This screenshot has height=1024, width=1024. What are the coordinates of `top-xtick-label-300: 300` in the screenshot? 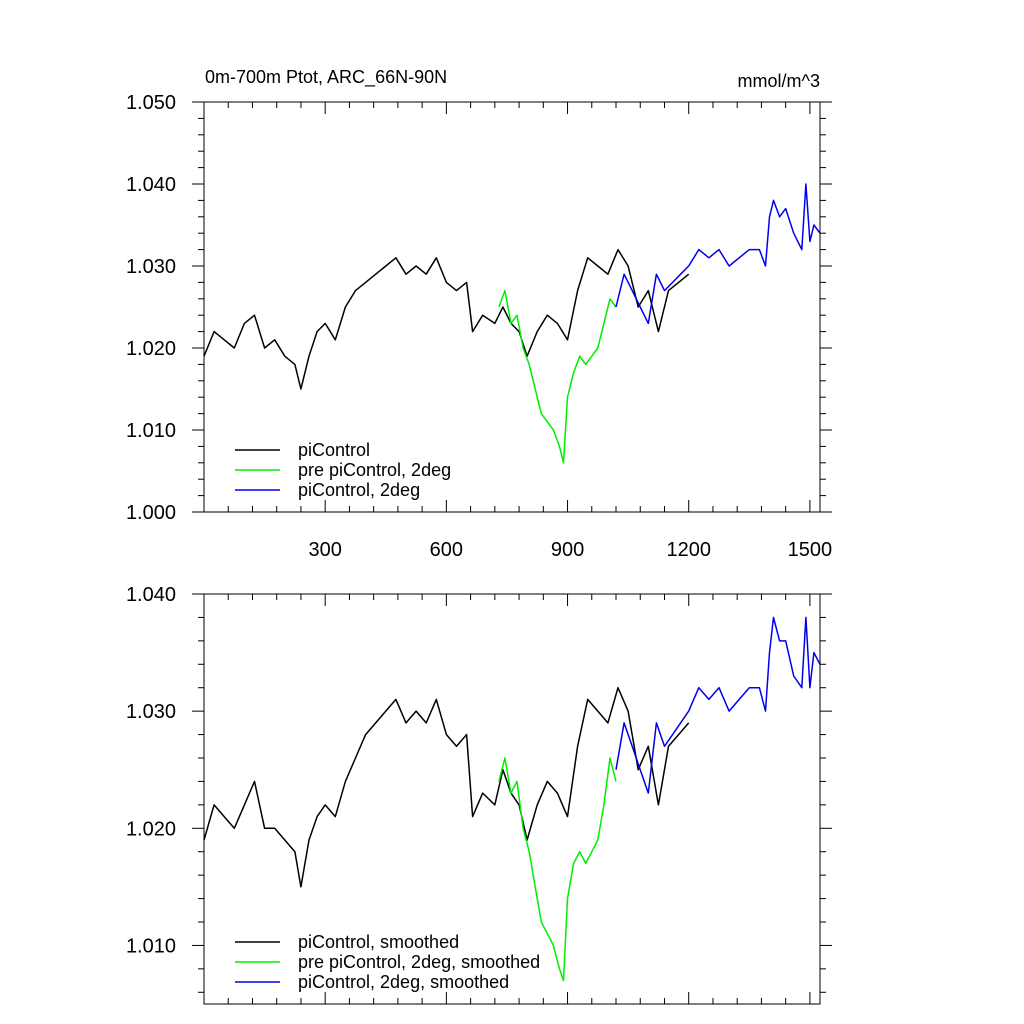 It's located at (324, 550).